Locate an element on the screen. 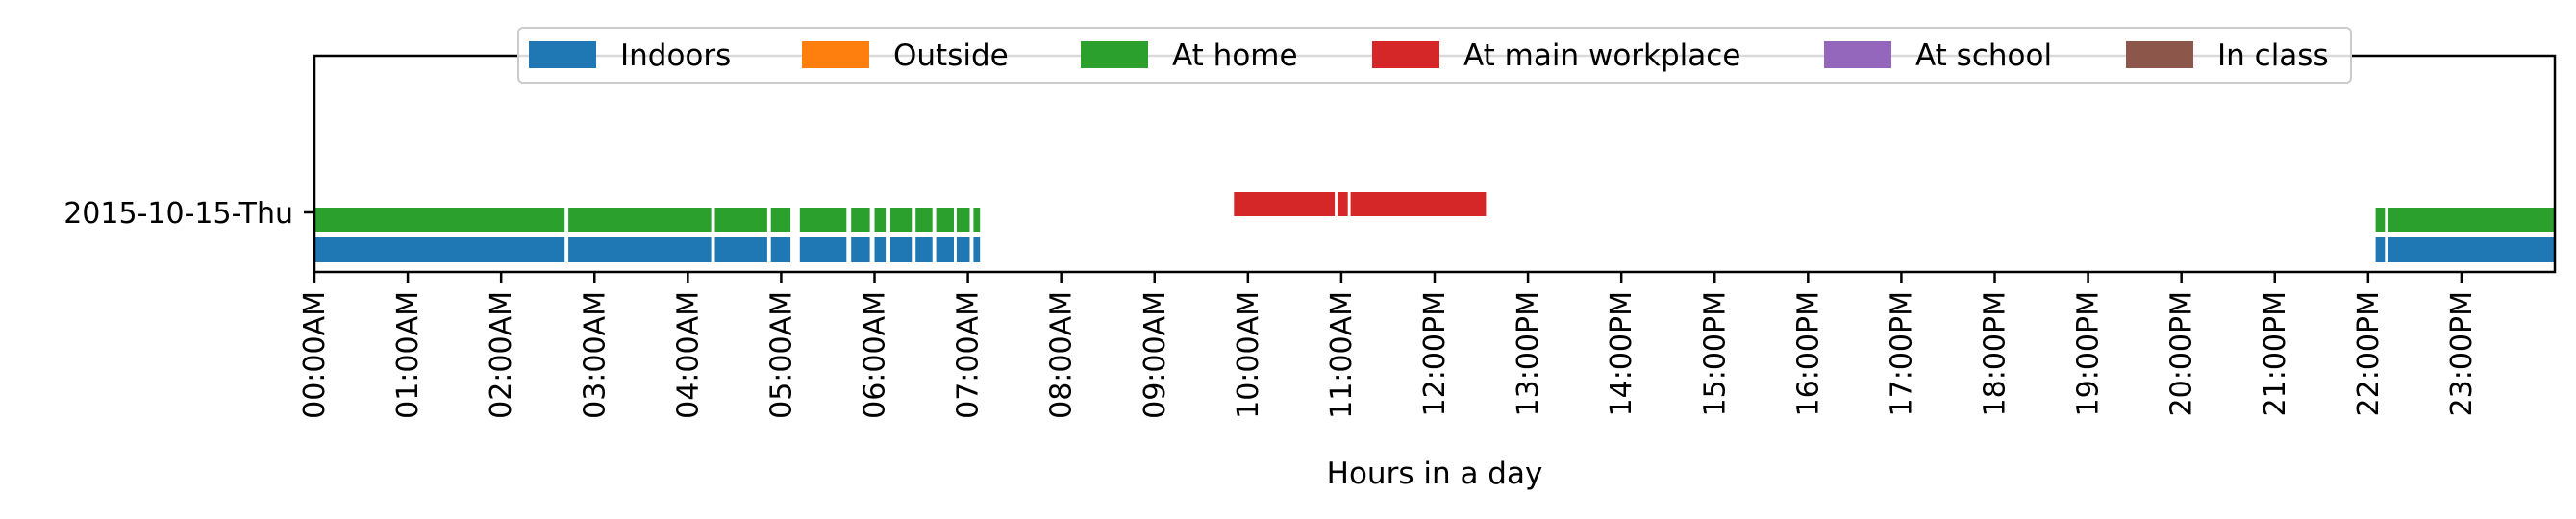 Image resolution: width=2576 pixels, height=519 pixels. x-tick-label: 23:00PM is located at coordinates (2462, 353).